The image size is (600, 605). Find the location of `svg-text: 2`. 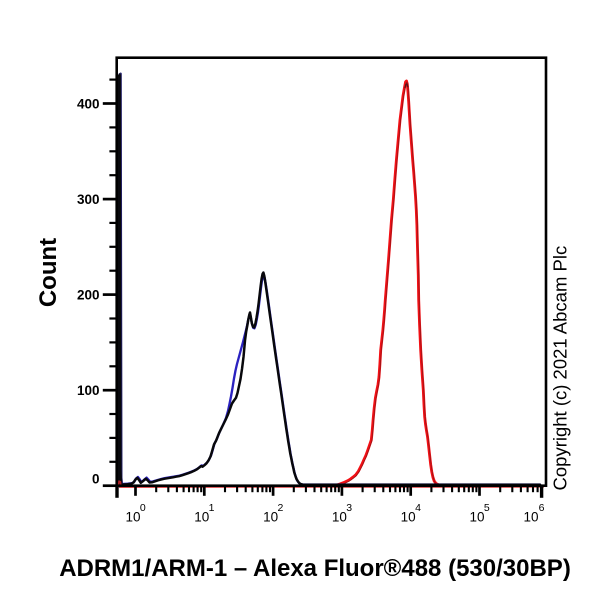

svg-text: 2 is located at coordinates (280, 508).